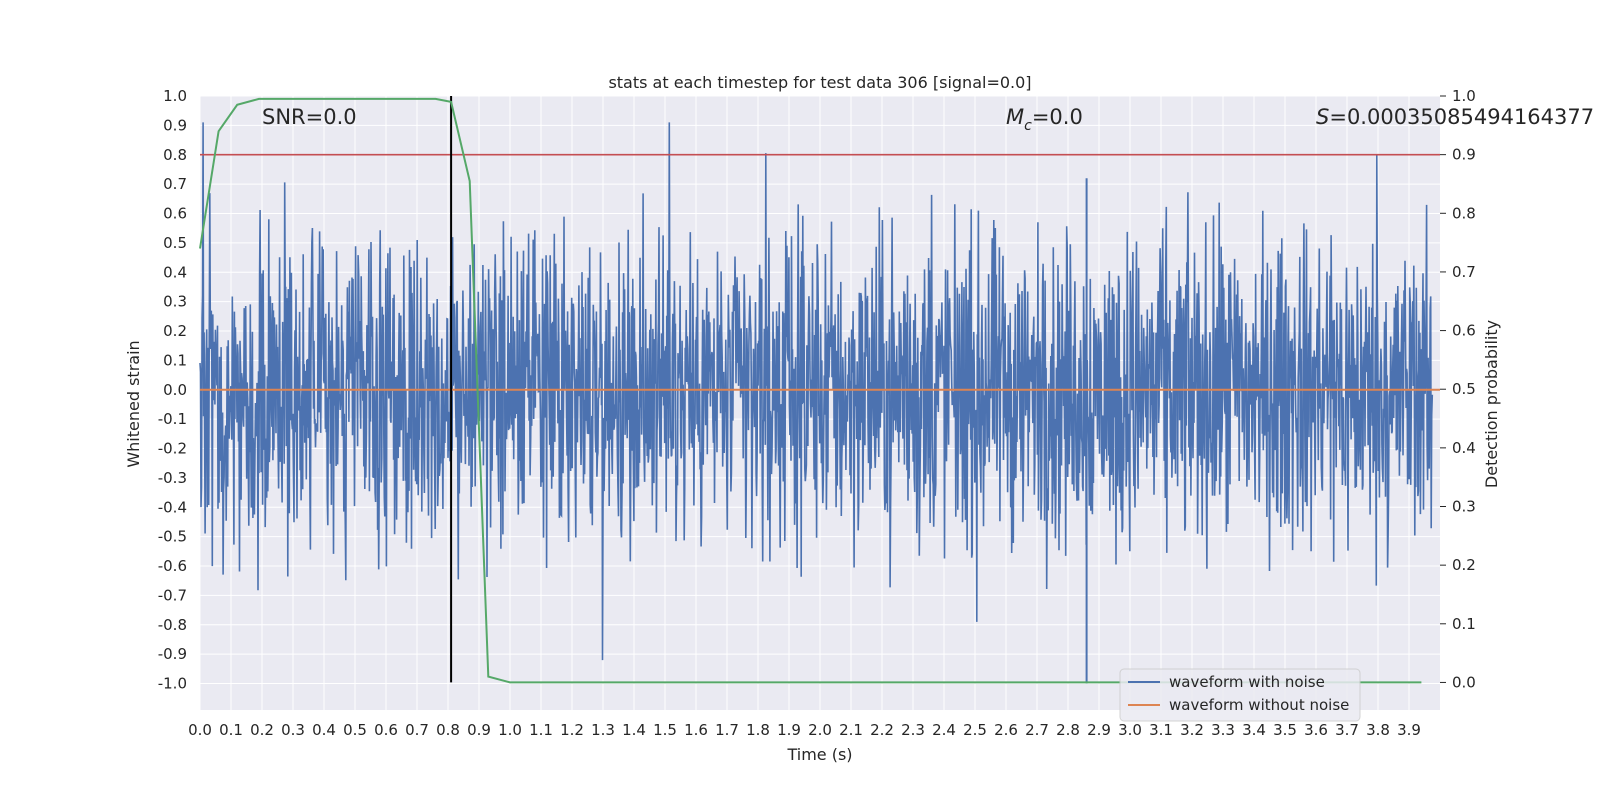 This screenshot has width=1600, height=800. What do you see at coordinates (175, 243) in the screenshot?
I see `y-tick-label: 0.5` at bounding box center [175, 243].